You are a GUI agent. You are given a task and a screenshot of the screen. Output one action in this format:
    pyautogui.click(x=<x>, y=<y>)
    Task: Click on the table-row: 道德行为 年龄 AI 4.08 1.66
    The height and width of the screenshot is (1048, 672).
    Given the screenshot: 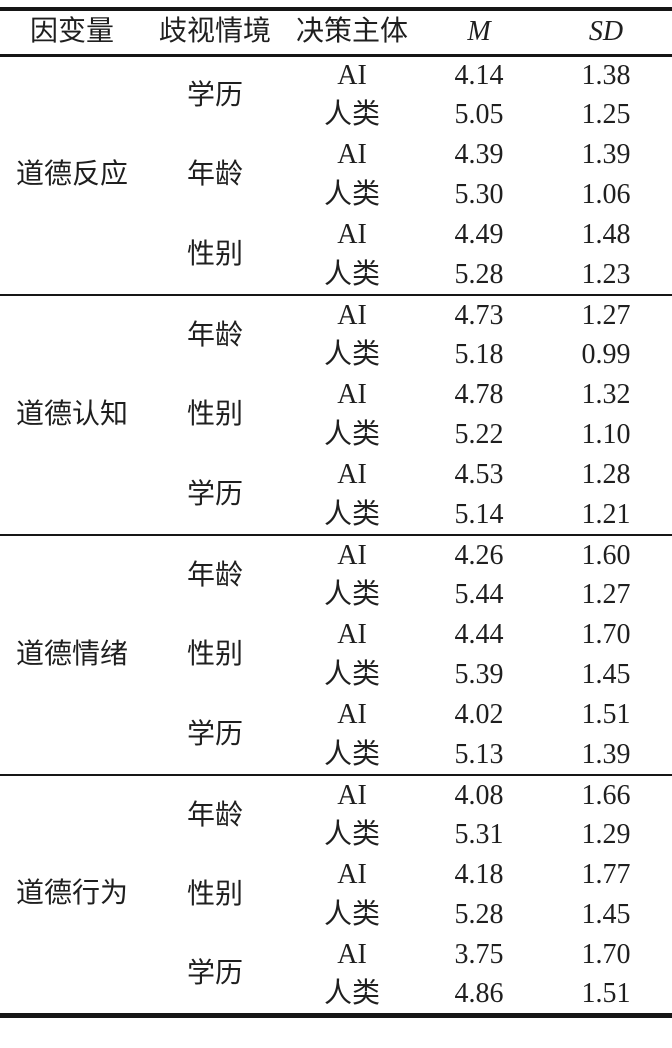 What is the action you would take?
    pyautogui.click(x=336, y=841)
    